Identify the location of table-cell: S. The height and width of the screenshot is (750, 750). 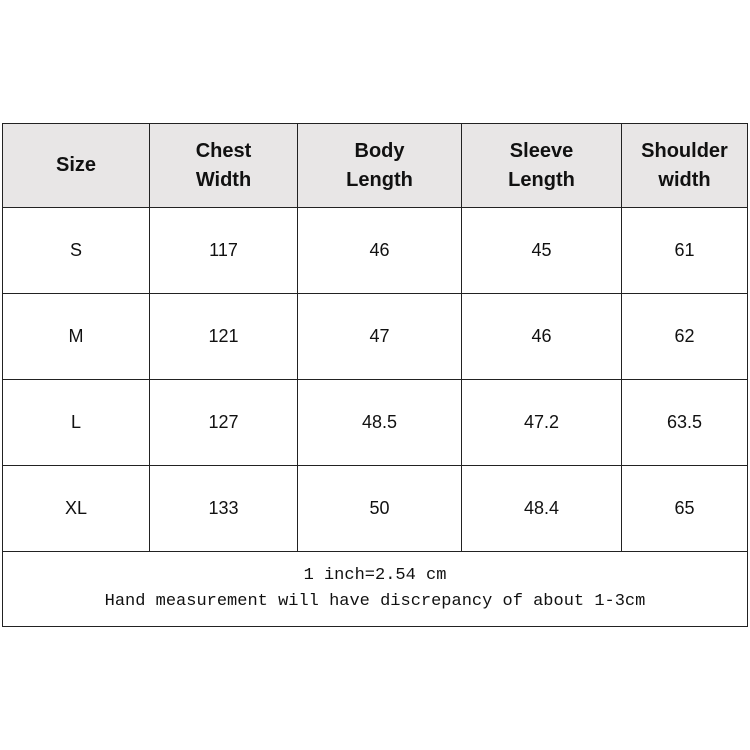
(76, 250).